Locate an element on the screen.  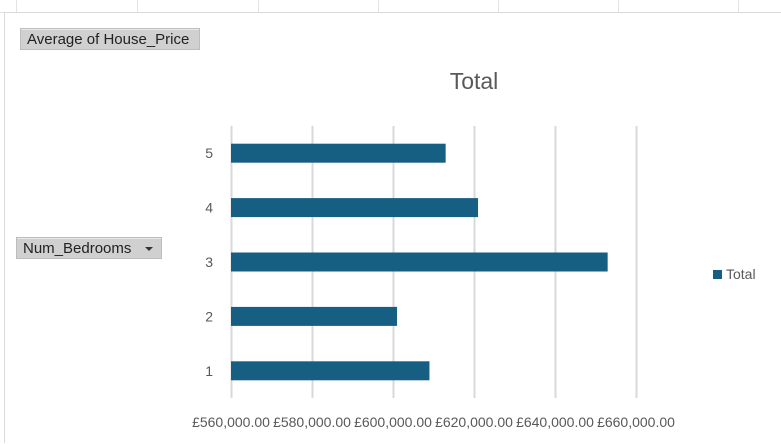
x-tick-label: £640,000.00 is located at coordinates (555, 422).